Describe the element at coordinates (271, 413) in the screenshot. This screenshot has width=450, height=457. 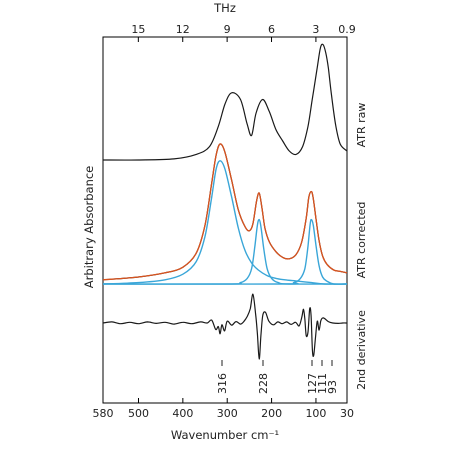
I see `x-tick-label: 200` at that location.